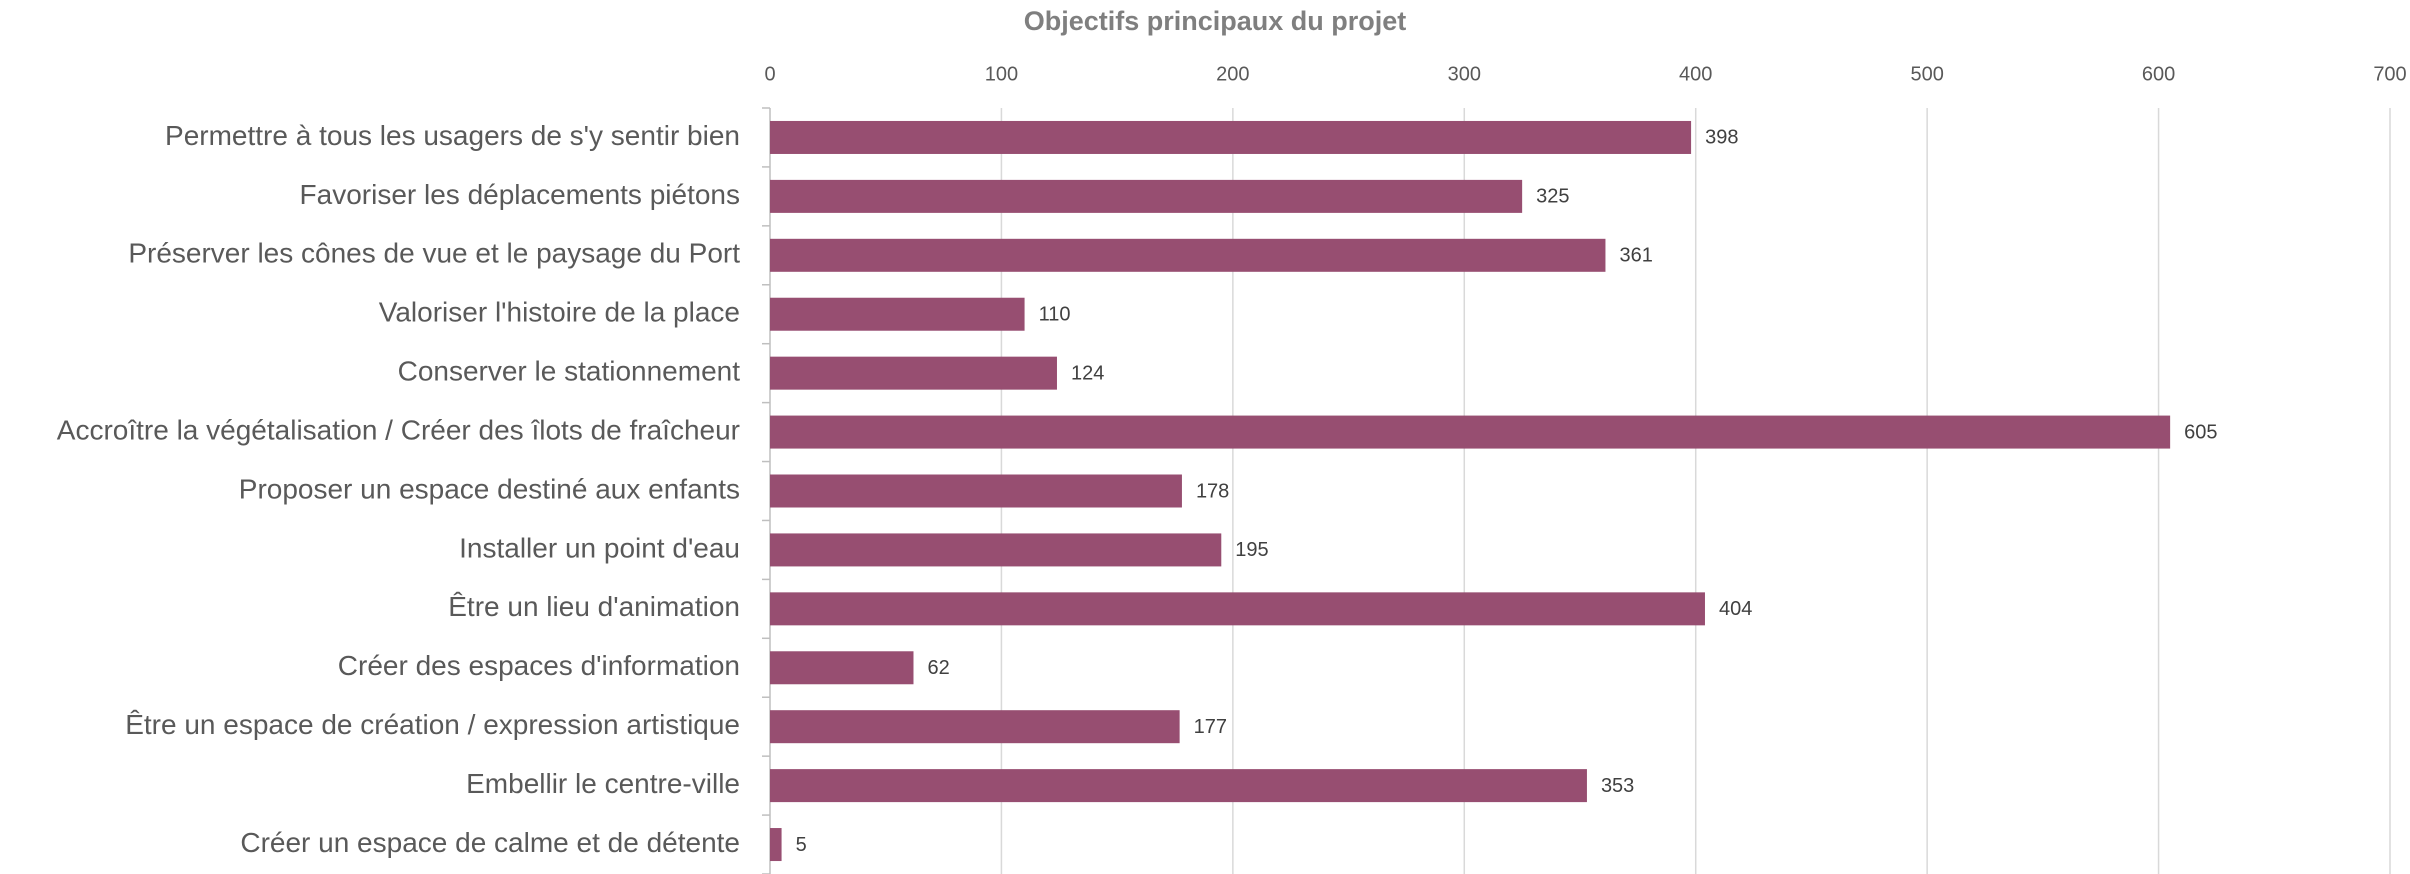 The width and height of the screenshot is (2410, 874). What do you see at coordinates (2389, 74) in the screenshot?
I see `x-tick-label: 700` at bounding box center [2389, 74].